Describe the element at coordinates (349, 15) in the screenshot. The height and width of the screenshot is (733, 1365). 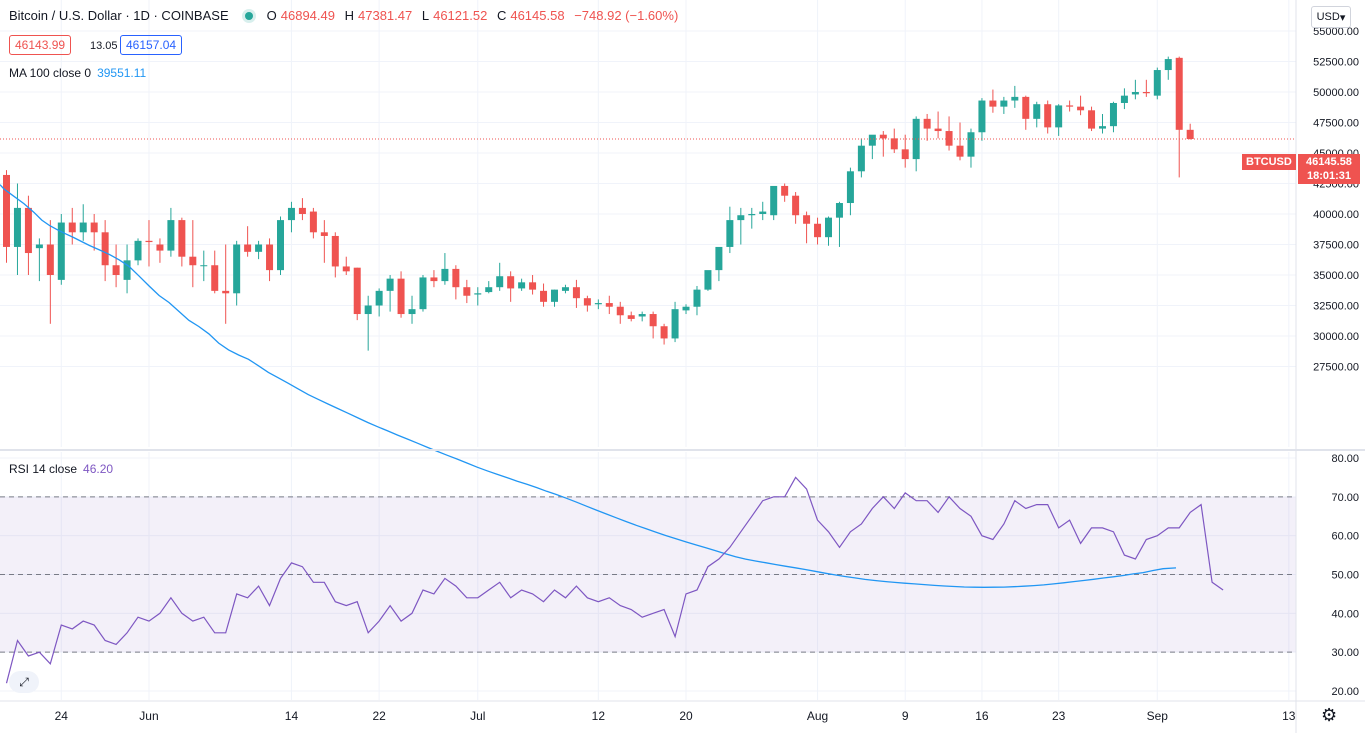
I see `high-key: H` at that location.